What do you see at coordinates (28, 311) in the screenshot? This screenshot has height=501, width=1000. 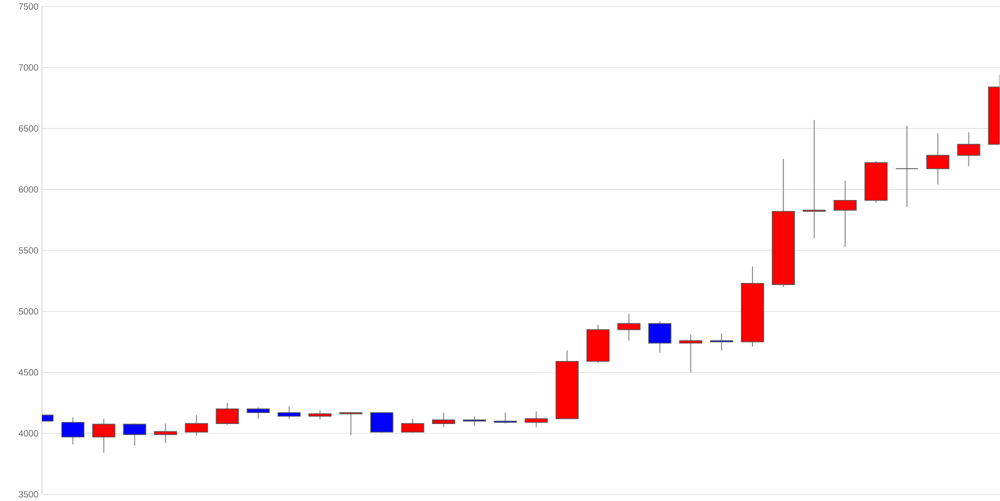 I see `y-tick-label: 5000` at bounding box center [28, 311].